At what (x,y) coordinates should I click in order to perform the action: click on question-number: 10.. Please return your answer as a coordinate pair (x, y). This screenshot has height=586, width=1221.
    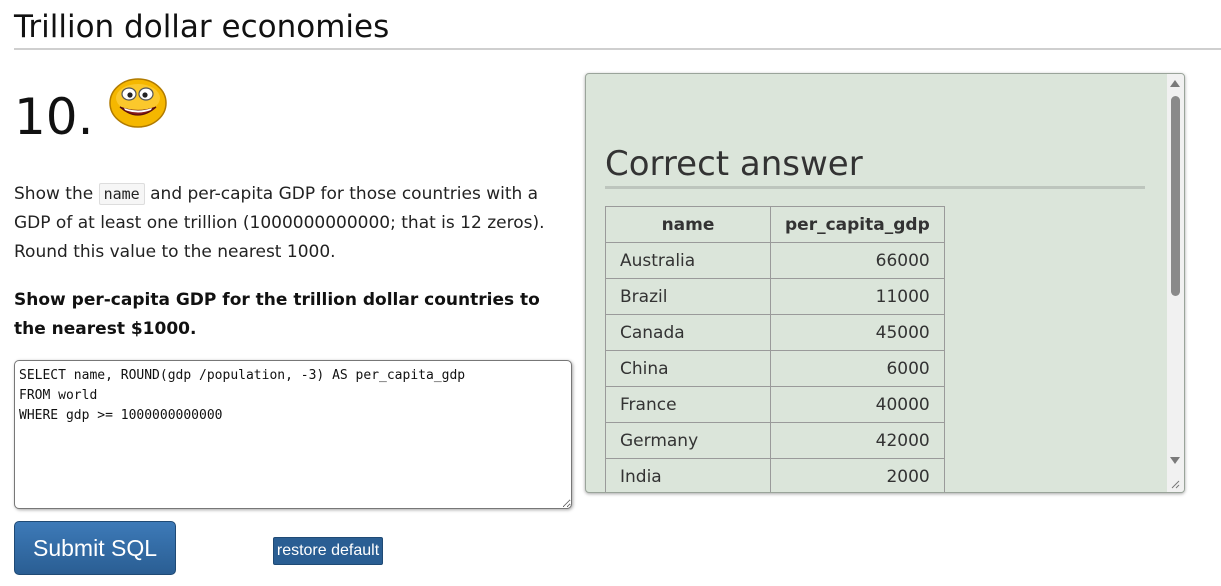
    Looking at the image, I should click on (54, 117).